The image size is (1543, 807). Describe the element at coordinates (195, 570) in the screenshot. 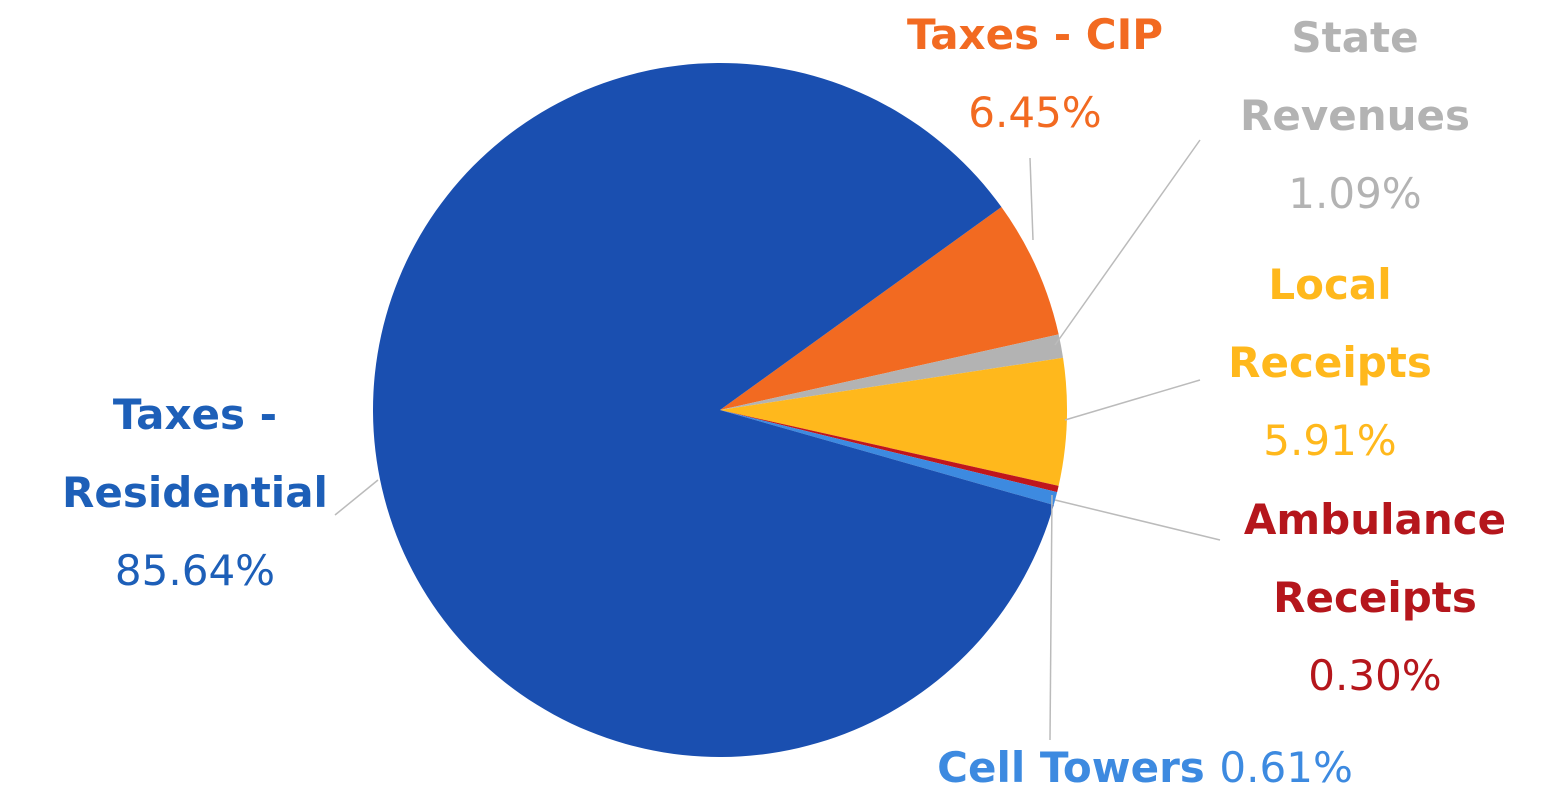

I see `value-label: 85.64%` at that location.